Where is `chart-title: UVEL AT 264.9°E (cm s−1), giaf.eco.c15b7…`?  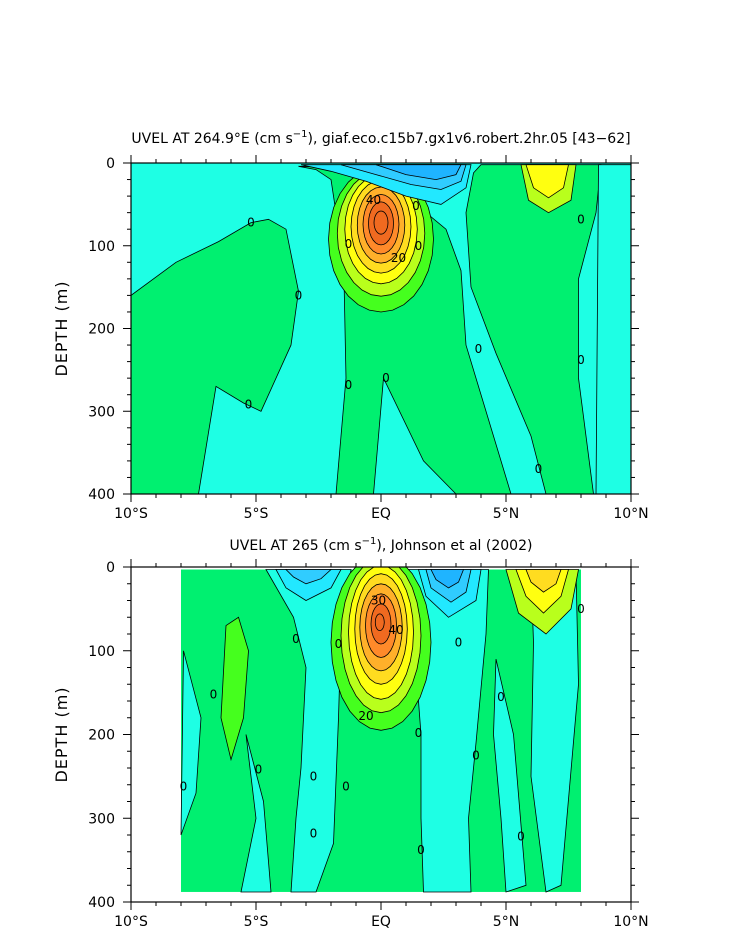 chart-title: UVEL AT 264.9°E (cm s−1), giaf.eco.c15b7… is located at coordinates (380, 138).